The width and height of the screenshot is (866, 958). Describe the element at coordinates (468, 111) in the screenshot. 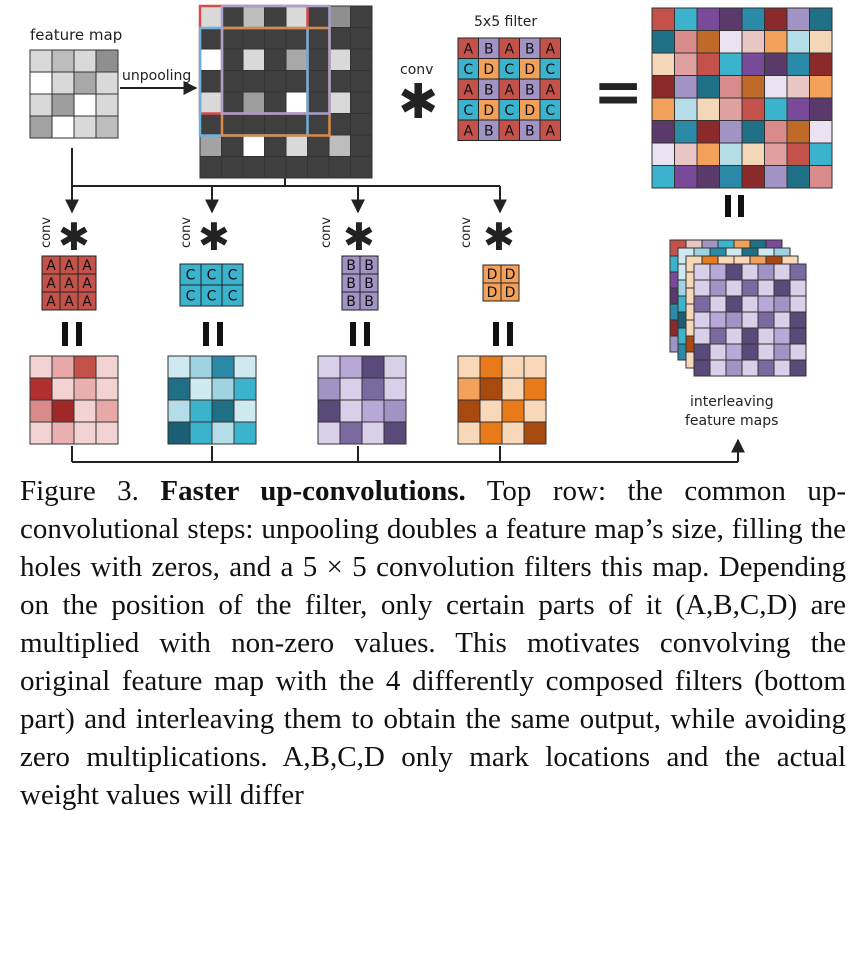

I see `filter-5x5-grid-letter: C` at that location.